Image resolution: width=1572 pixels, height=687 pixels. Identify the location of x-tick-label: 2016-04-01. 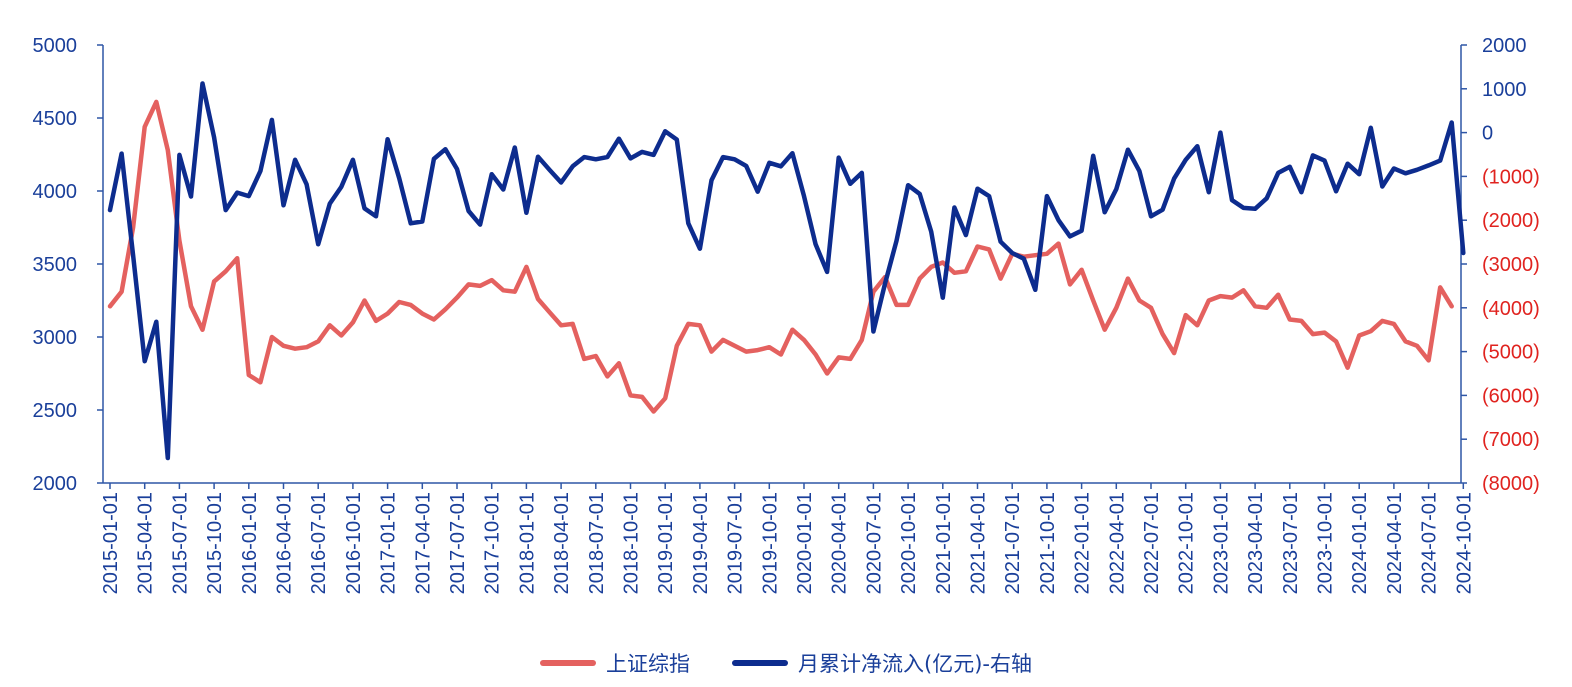
(285, 543).